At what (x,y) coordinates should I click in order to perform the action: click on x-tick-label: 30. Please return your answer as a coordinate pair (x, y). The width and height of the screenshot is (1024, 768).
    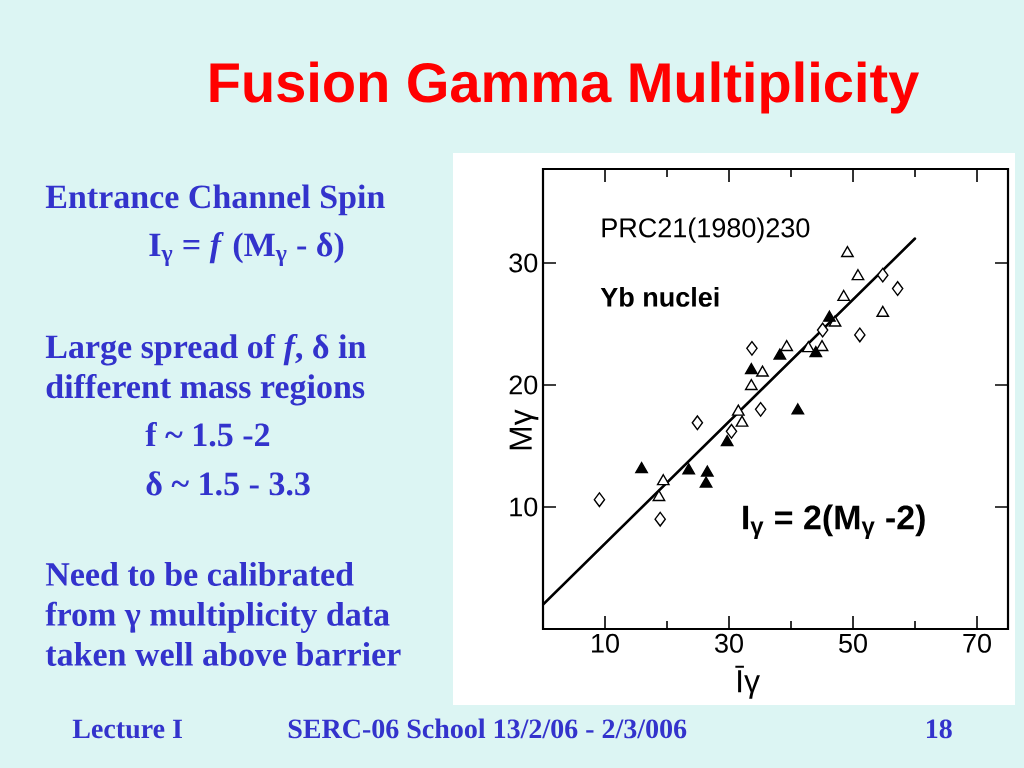
    Looking at the image, I should click on (729, 643).